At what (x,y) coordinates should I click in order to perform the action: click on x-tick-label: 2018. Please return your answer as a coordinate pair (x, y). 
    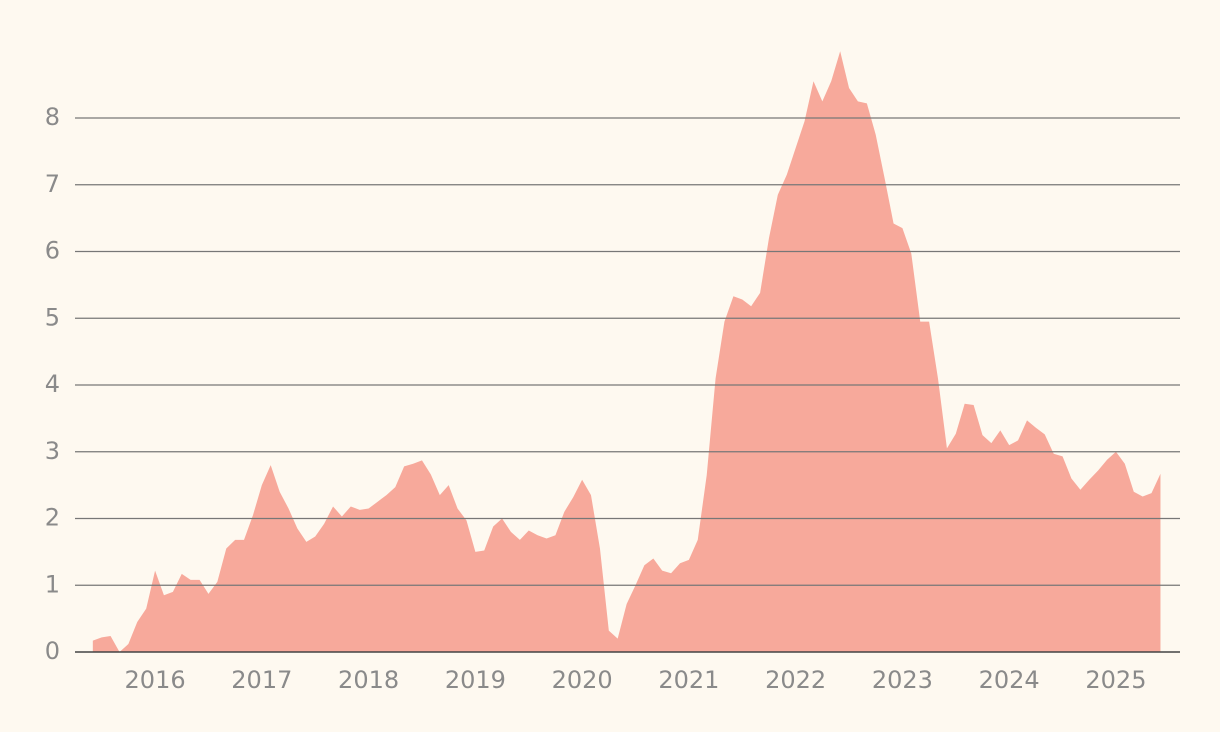
    Looking at the image, I should click on (368, 680).